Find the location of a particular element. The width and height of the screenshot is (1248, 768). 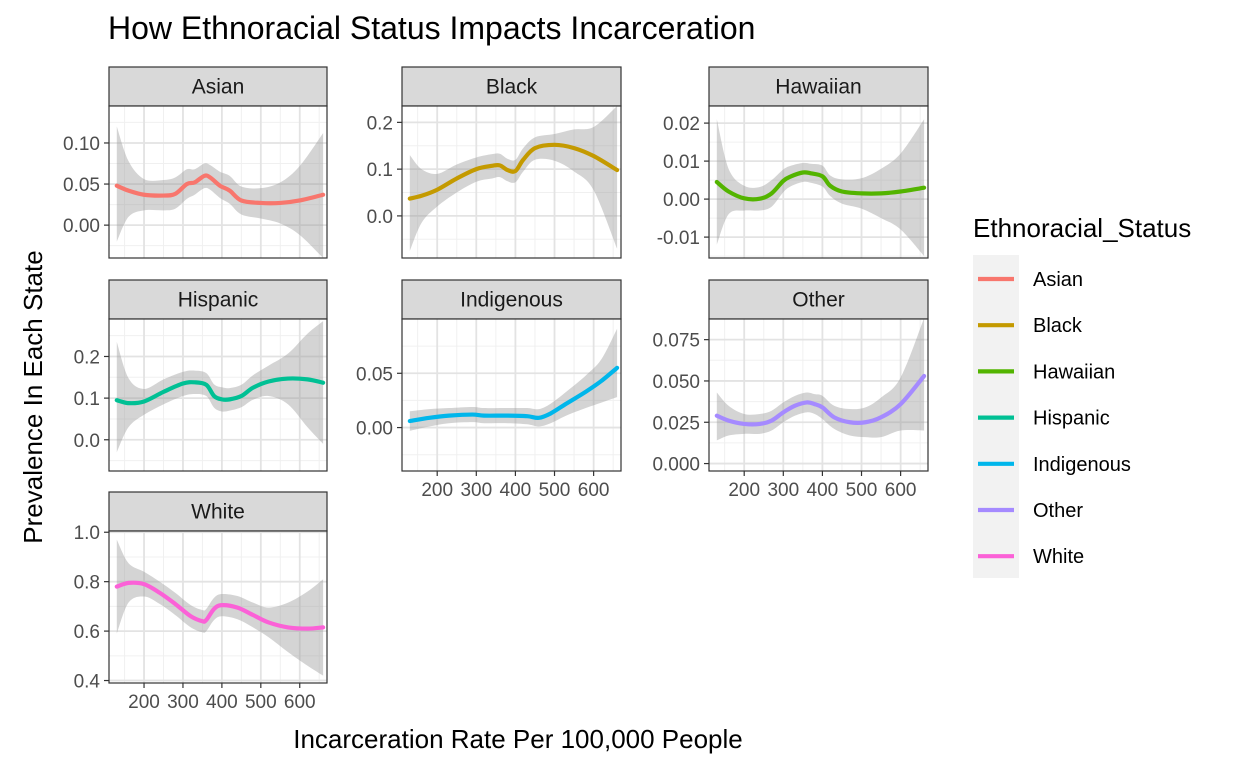

facet-strip-white is located at coordinates (218, 511).